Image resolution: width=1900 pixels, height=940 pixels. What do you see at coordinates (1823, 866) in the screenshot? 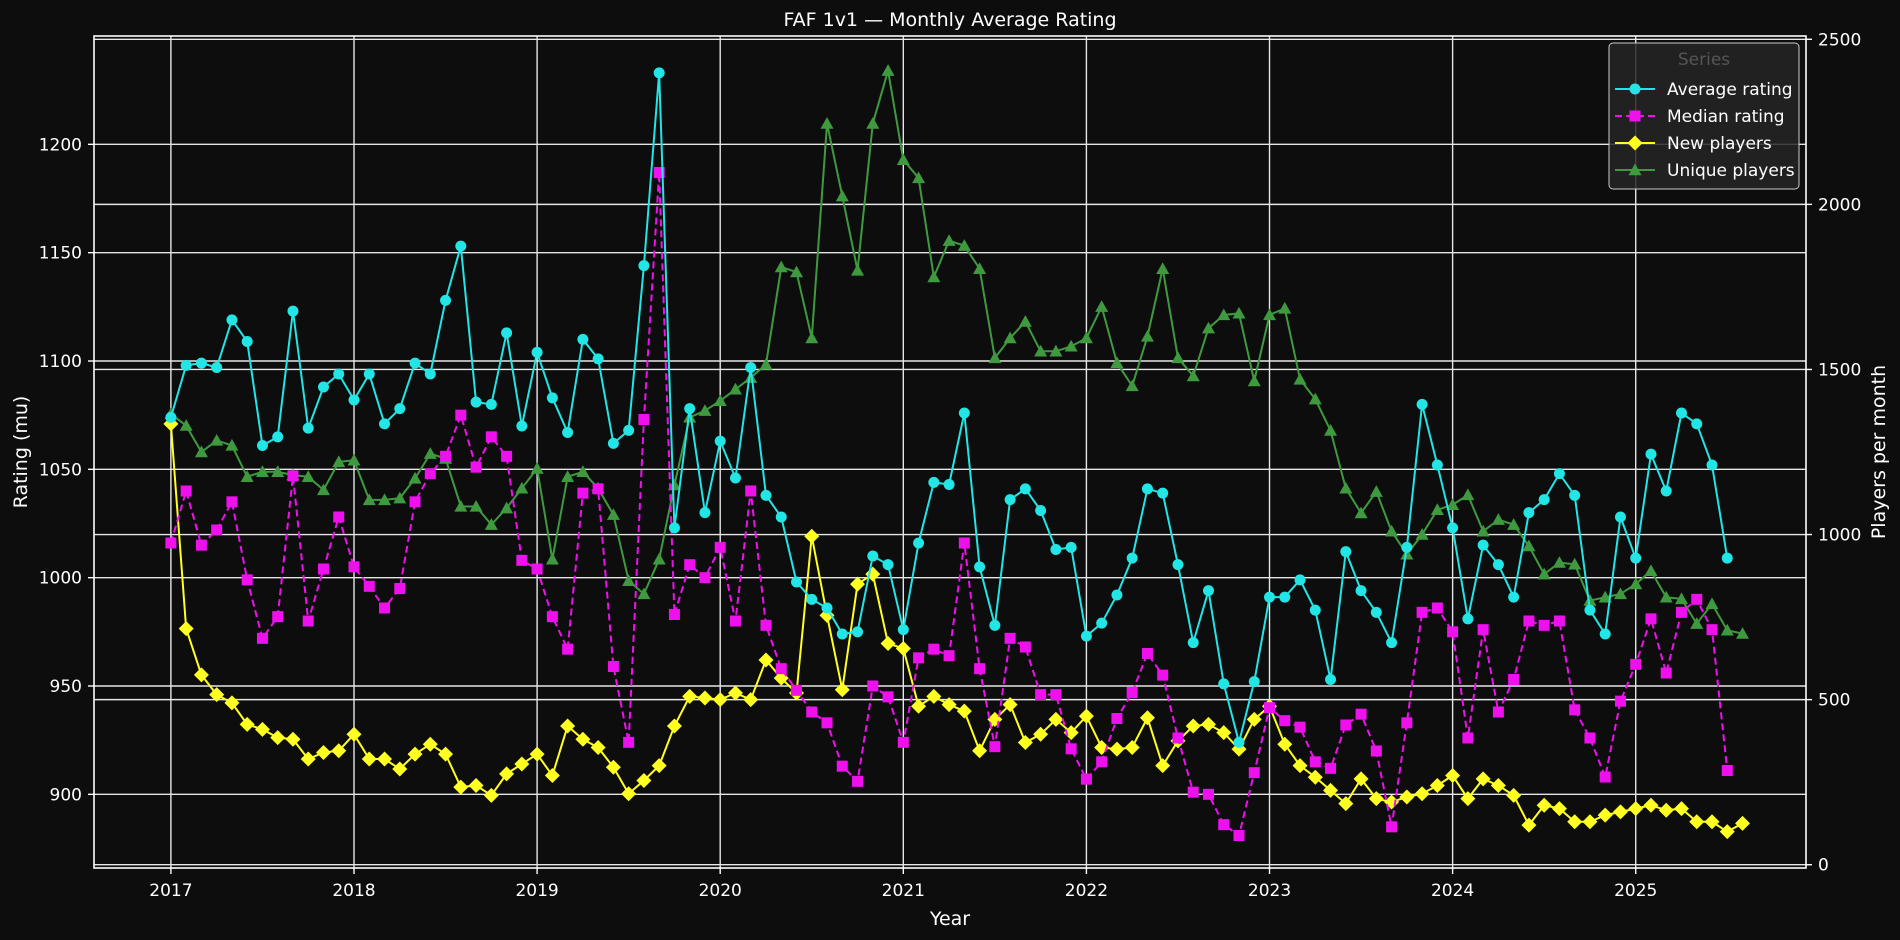
I see `y2-tick-label: 0` at bounding box center [1823, 866].